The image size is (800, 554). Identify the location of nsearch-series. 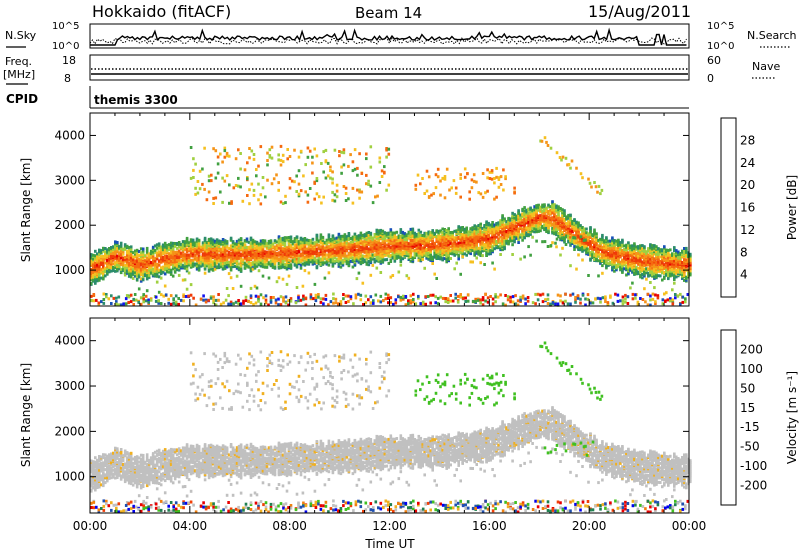
(388, 41).